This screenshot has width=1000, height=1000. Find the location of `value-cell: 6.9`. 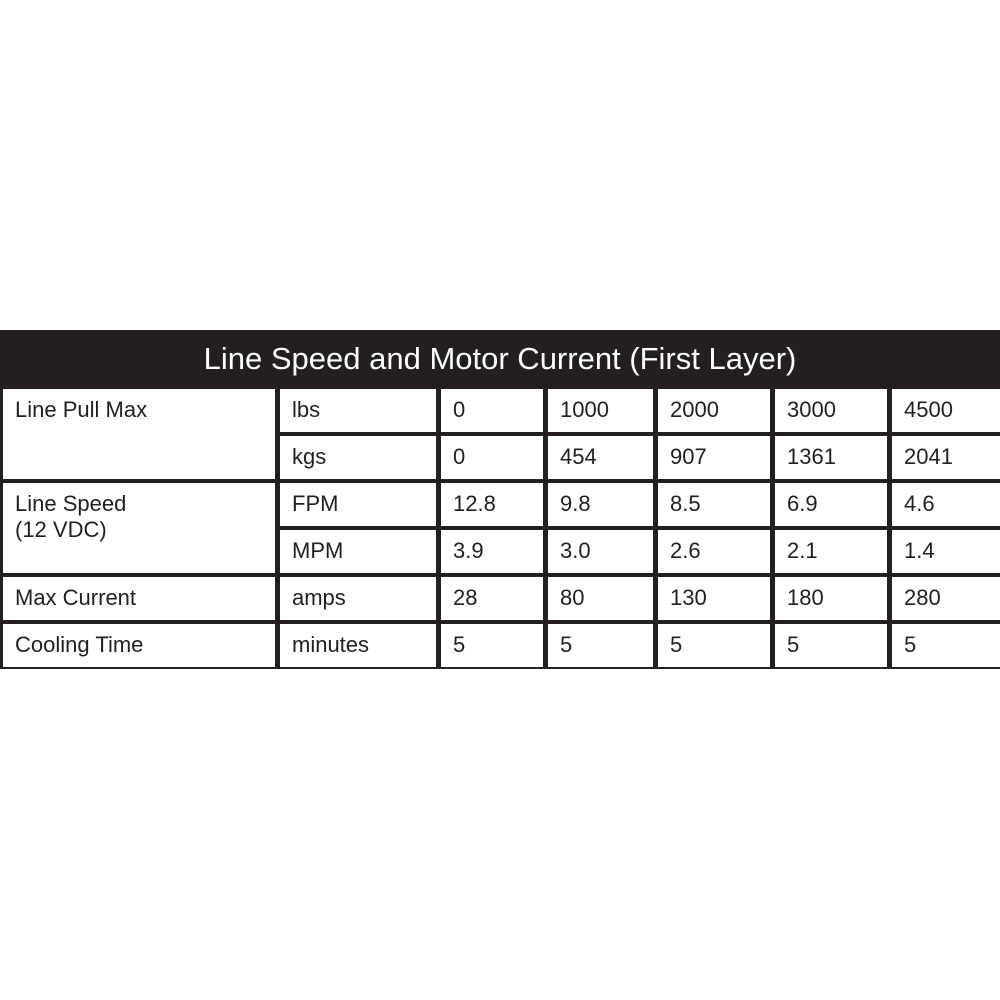

value-cell: 6.9 is located at coordinates (831, 504).